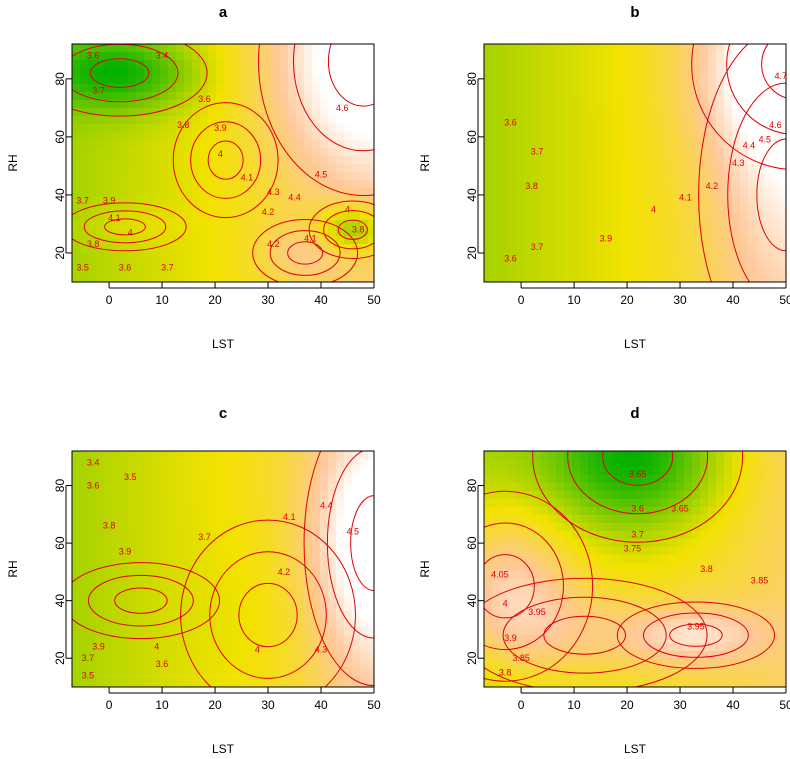  Describe the element at coordinates (784, 300) in the screenshot. I see `x-tick-label: 50` at that location.